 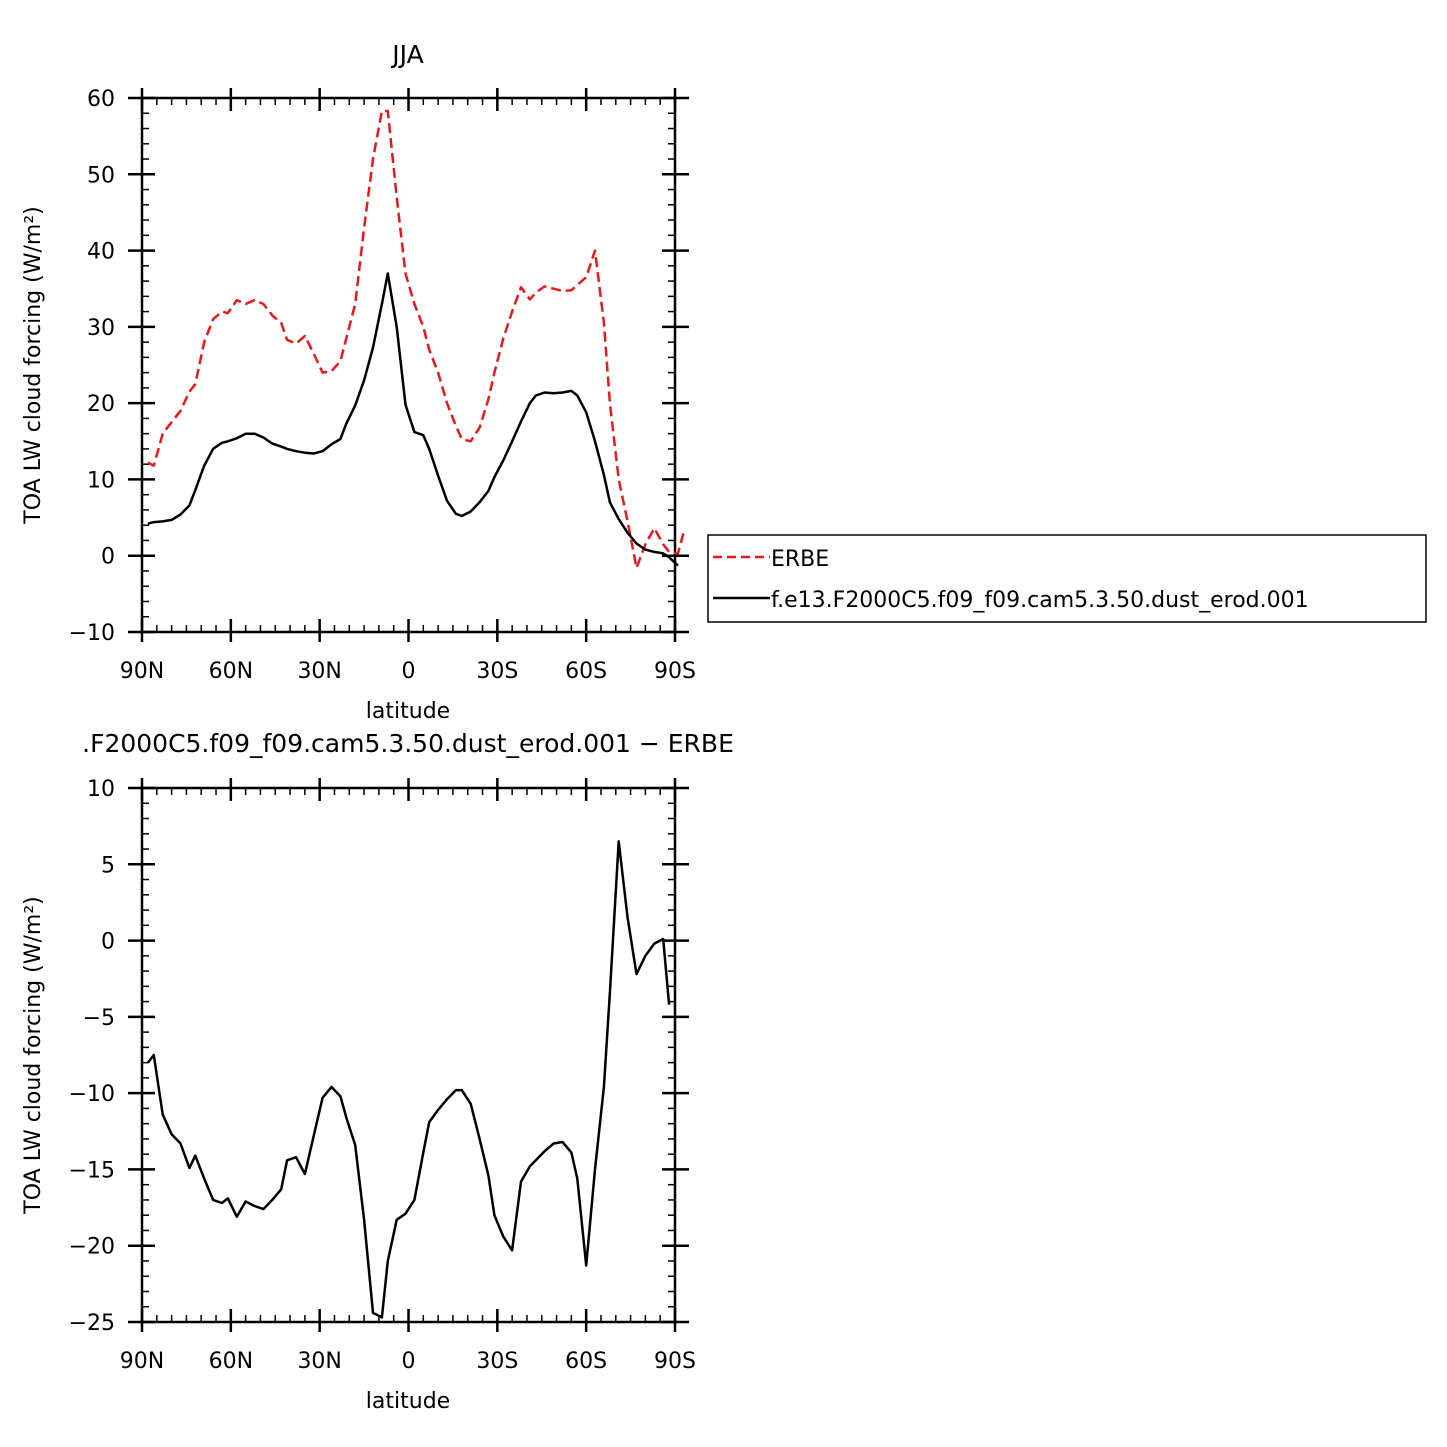 I want to click on legend-erbe-label: ERBE, so click(x=800, y=559).